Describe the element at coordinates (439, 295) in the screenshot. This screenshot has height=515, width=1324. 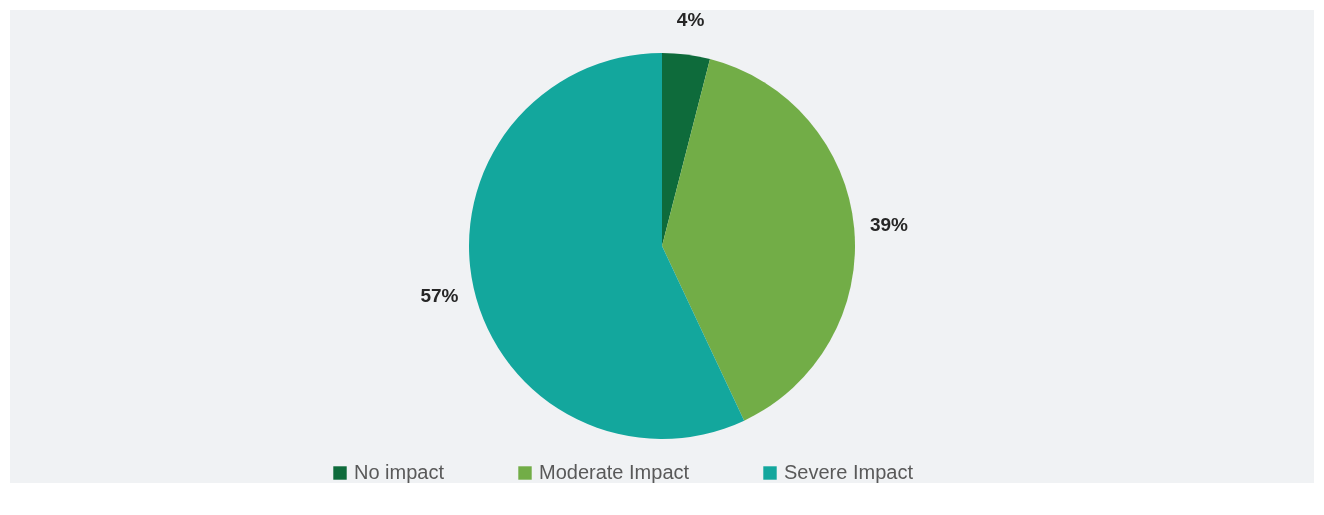
I see `data-label: 57%` at that location.